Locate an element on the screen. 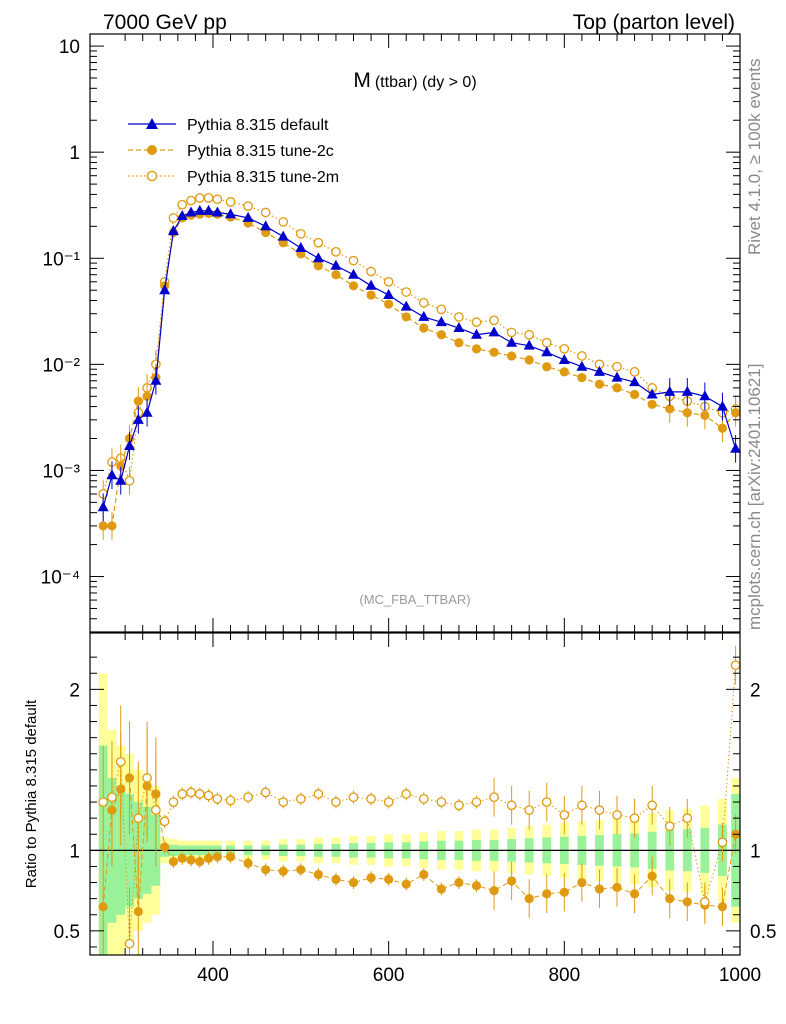  legend-label-tune-2c: Pythia 8.315 tune-2c is located at coordinates (260, 151).